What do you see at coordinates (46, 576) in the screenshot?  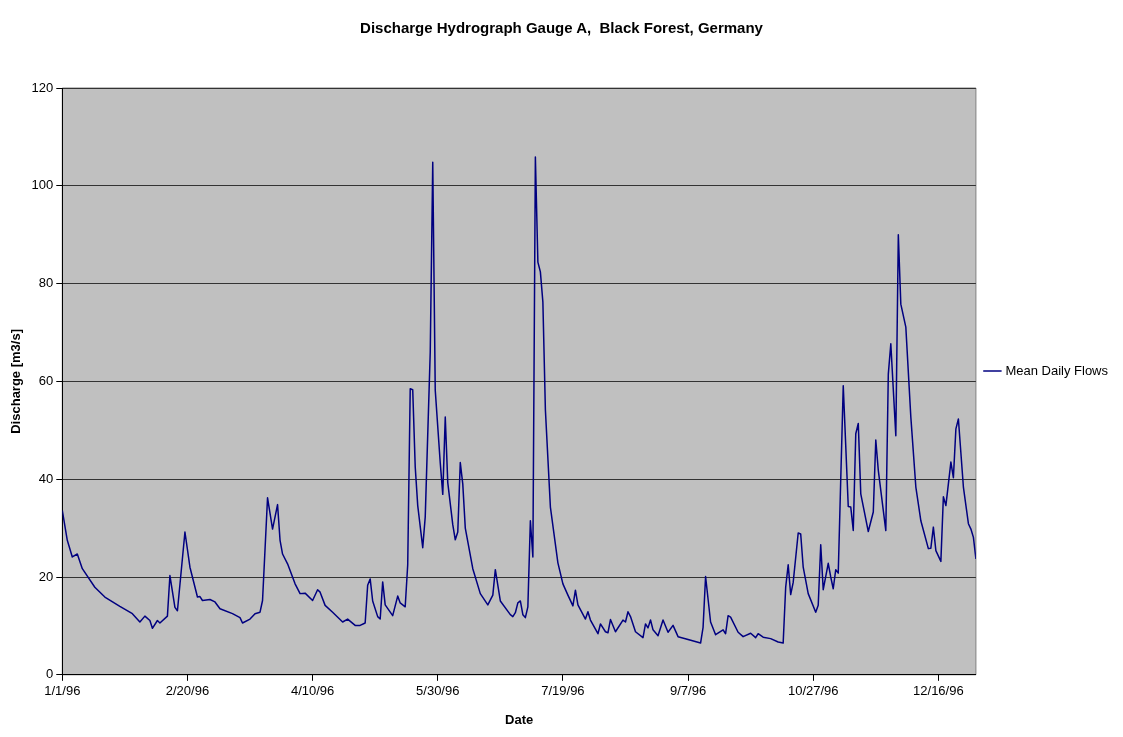 I see `y-tick-label: 20` at bounding box center [46, 576].